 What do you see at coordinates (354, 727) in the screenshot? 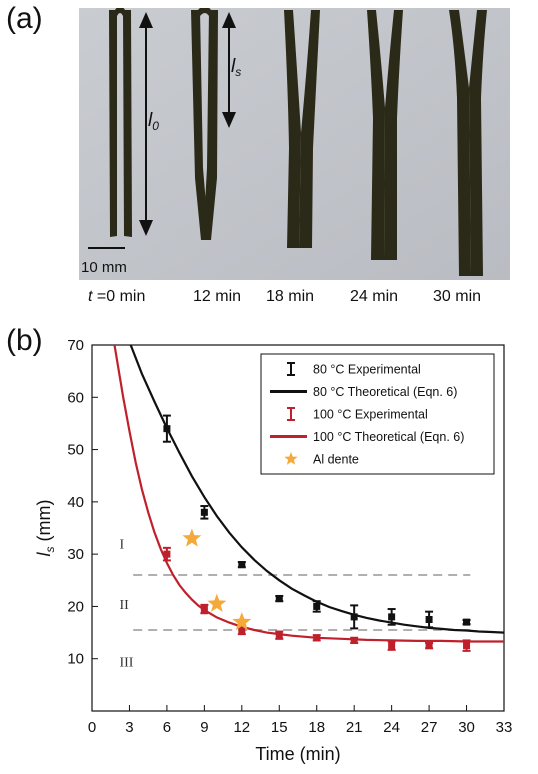
I see `x-tick-label: 21` at bounding box center [354, 727].